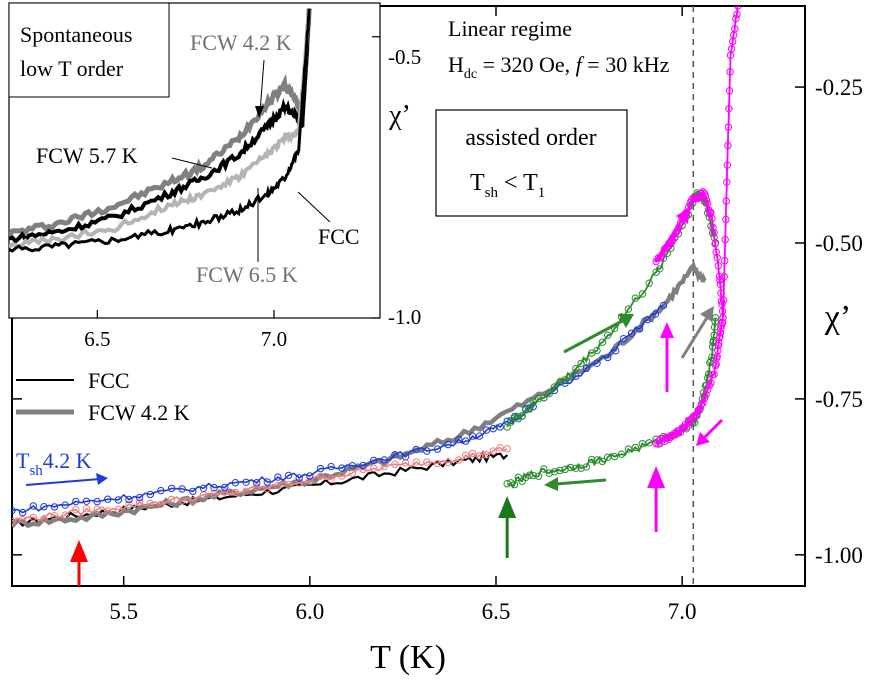 Image resolution: width=886 pixels, height=682 pixels. I want to click on inset-title-box, so click(89, 50).